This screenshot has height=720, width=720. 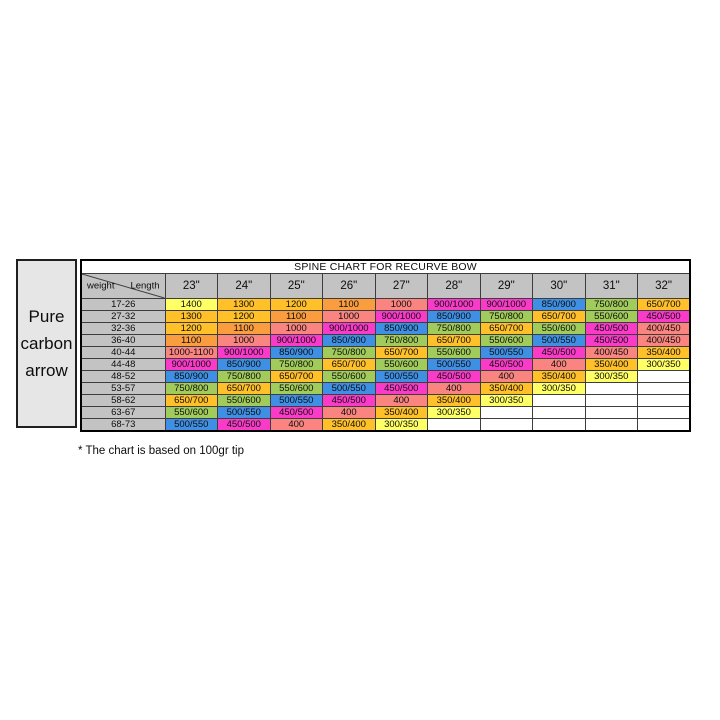 I want to click on column-header: 25", so click(x=296, y=286).